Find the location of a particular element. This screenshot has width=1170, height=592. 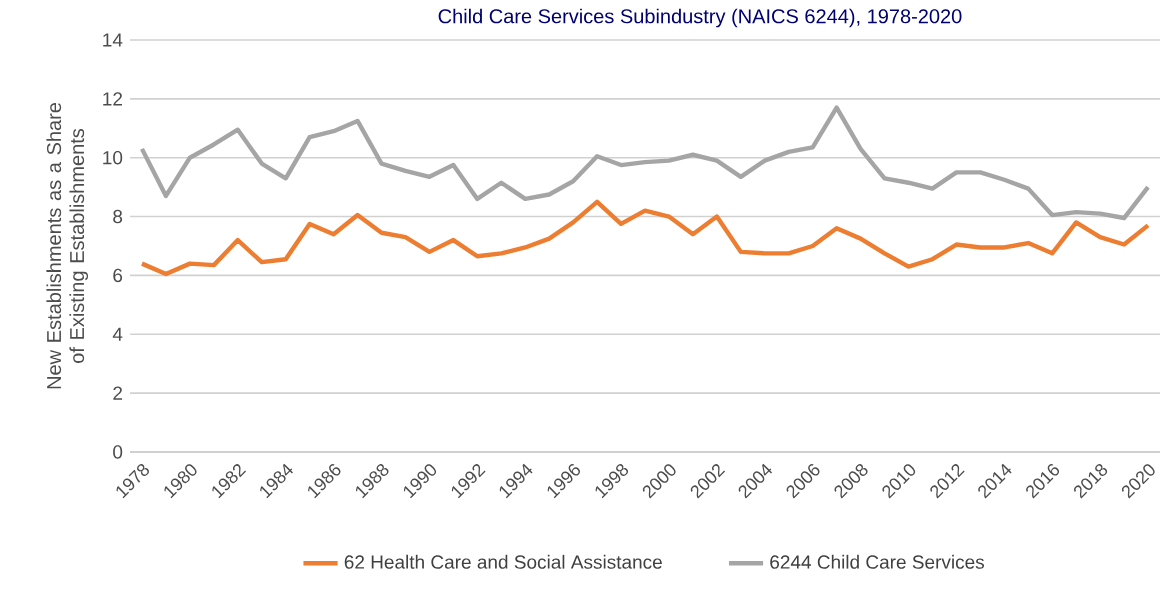

chart-title: Child Care Services Subindustry (NAICS 6244), 1978-2020 is located at coordinates (700, 18).